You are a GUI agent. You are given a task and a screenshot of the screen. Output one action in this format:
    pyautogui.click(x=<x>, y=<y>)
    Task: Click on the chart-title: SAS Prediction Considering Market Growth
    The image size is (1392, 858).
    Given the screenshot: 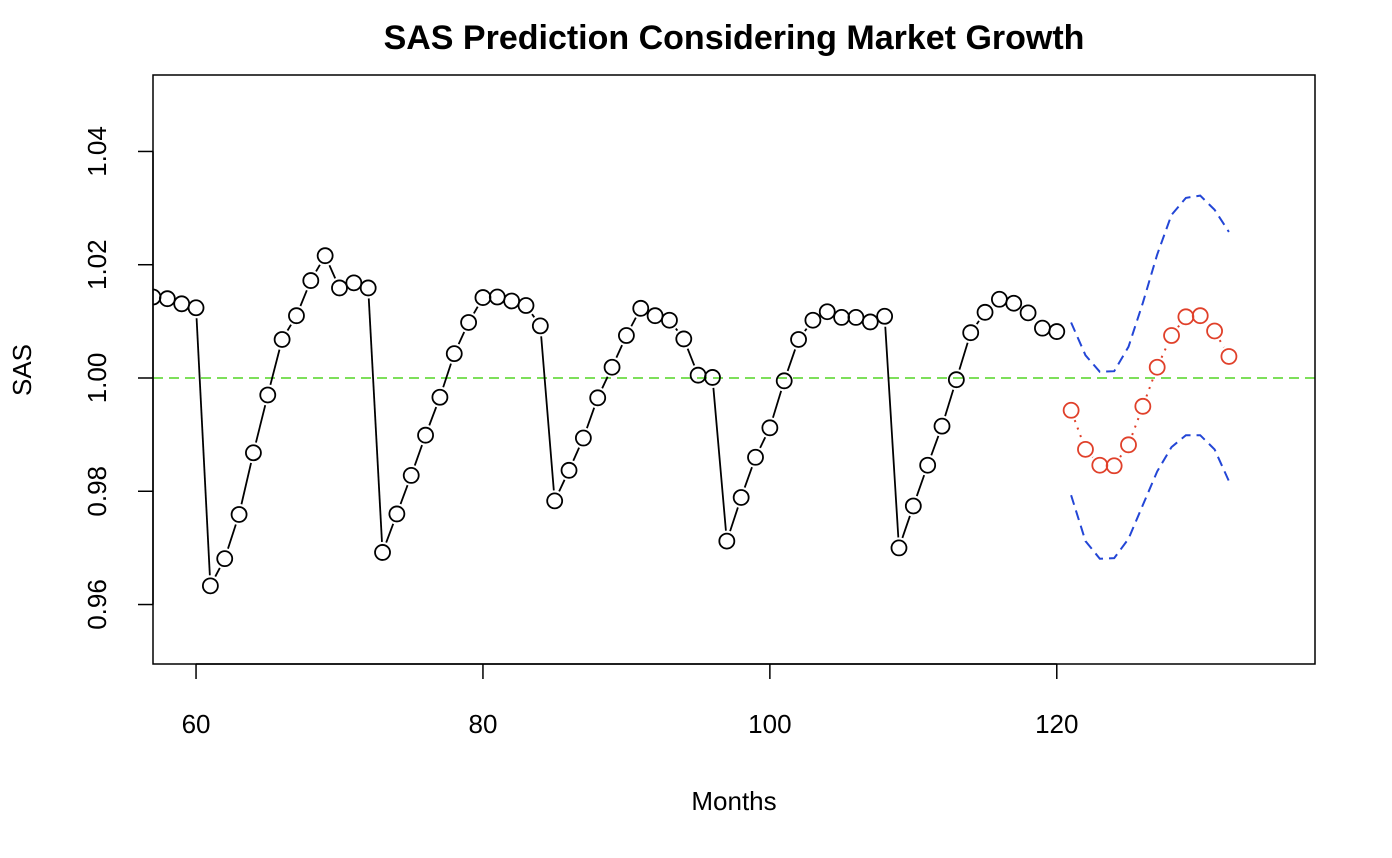 What is the action you would take?
    pyautogui.click(x=734, y=38)
    